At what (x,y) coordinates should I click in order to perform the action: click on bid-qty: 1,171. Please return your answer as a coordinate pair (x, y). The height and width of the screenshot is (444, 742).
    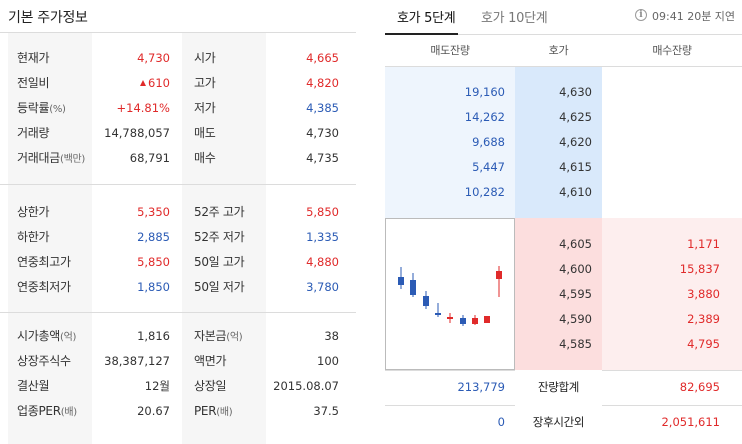
    Looking at the image, I should click on (703, 244).